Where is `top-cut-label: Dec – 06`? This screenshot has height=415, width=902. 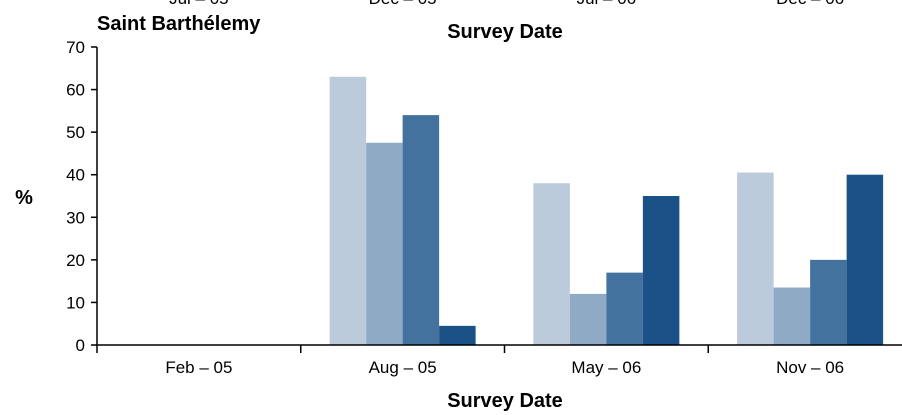
top-cut-label: Dec – 06 is located at coordinates (810, 4).